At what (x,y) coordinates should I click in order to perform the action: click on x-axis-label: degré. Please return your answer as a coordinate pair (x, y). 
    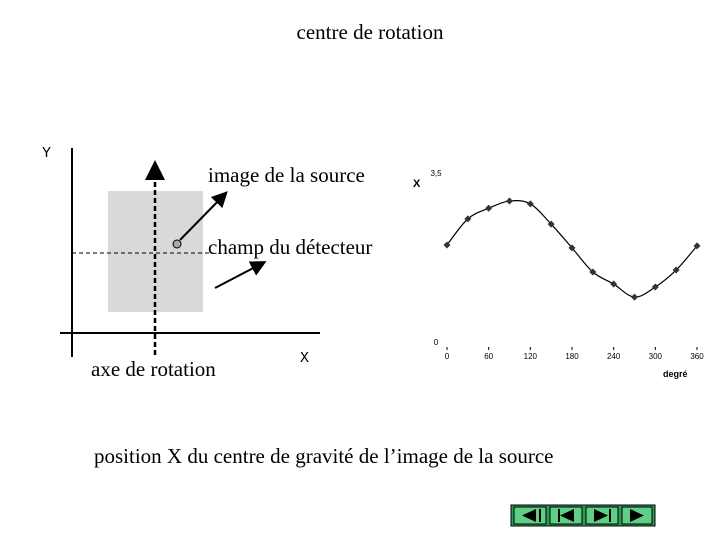
    Looking at the image, I should click on (675, 374).